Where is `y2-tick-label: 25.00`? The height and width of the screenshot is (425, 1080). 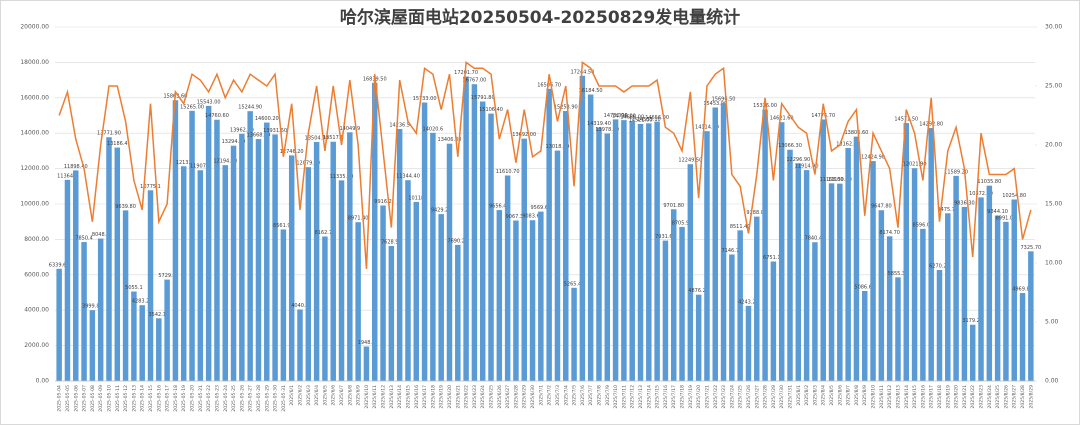
y2-tick-label: 25.00 is located at coordinates (1053, 86).